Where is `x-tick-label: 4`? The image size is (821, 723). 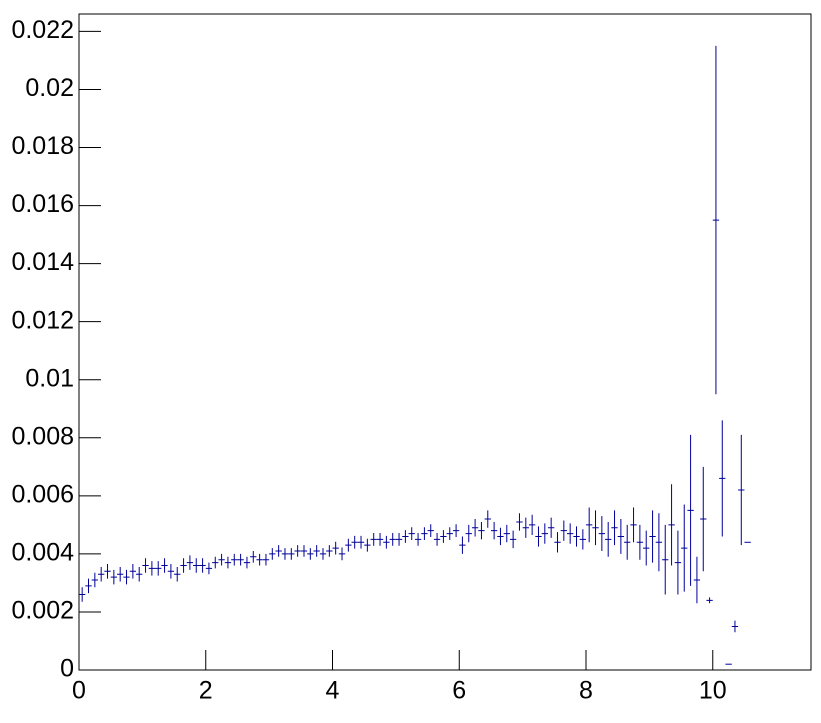
x-tick-label: 4 is located at coordinates (333, 691).